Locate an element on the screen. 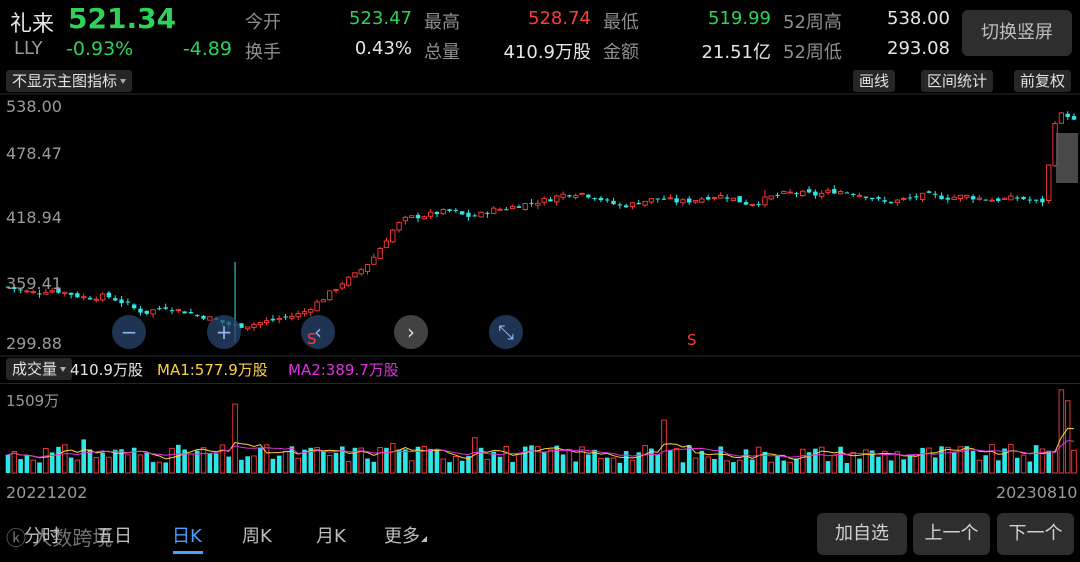  next-stock-button: 下一个 is located at coordinates (1035, 534).